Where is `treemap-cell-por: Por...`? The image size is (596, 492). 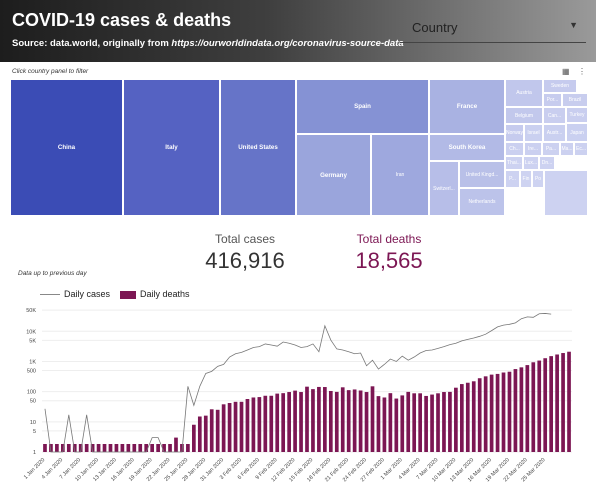 treemap-cell-por: Por... is located at coordinates (552, 100).